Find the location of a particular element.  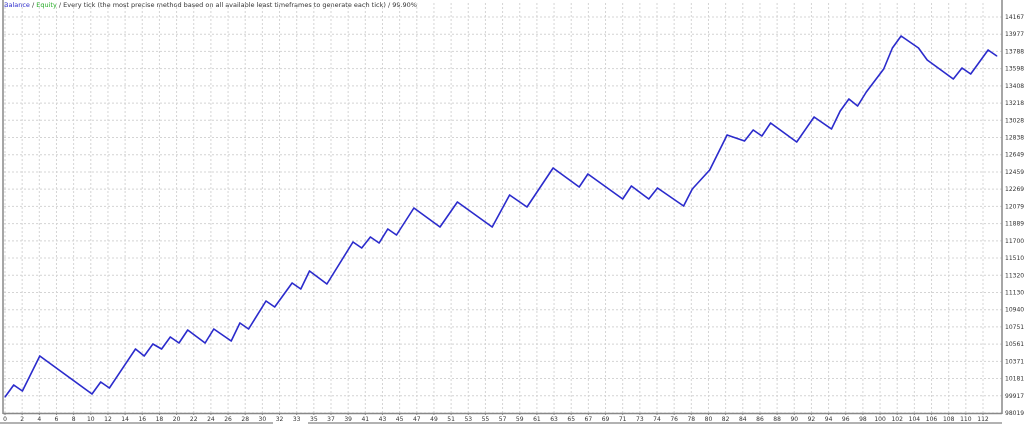

x-tick-label: 92 is located at coordinates (812, 419).